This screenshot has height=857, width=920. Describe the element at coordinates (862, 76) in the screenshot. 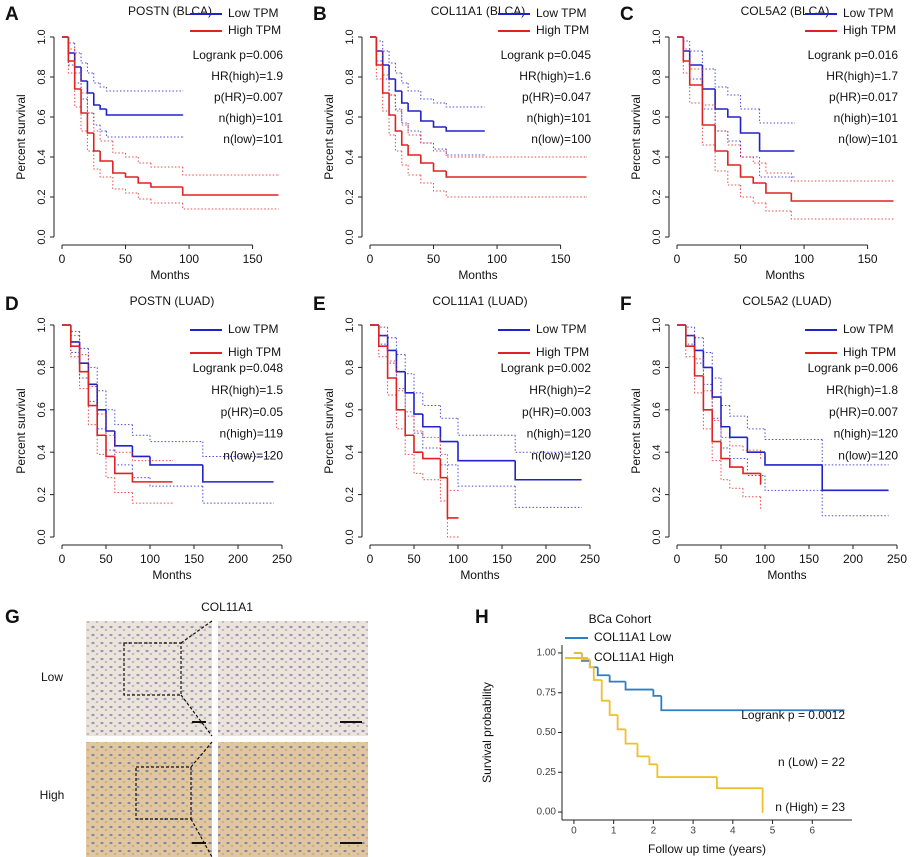

I see `annotation: HR(high)=1.7` at that location.